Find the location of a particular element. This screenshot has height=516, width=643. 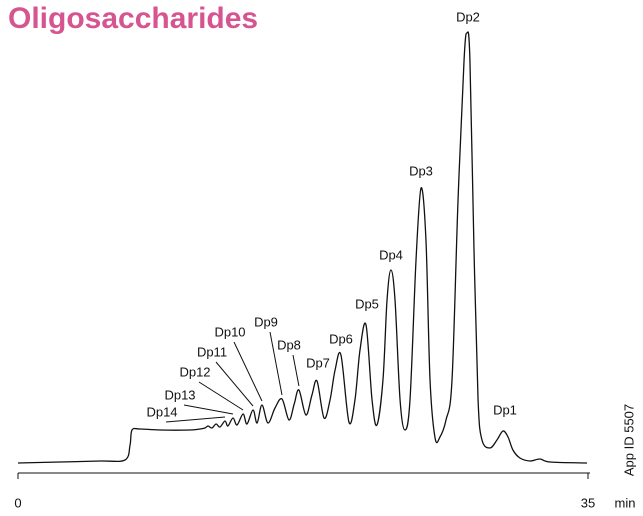

peak-label: Dp10 is located at coordinates (229, 331).